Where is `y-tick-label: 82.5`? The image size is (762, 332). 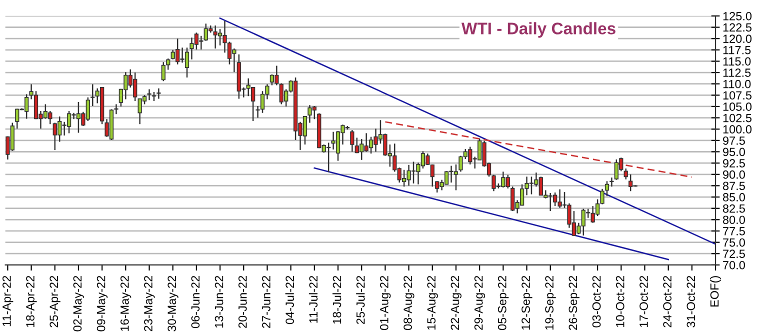
y-tick-label: 82.5 is located at coordinates (733, 208).